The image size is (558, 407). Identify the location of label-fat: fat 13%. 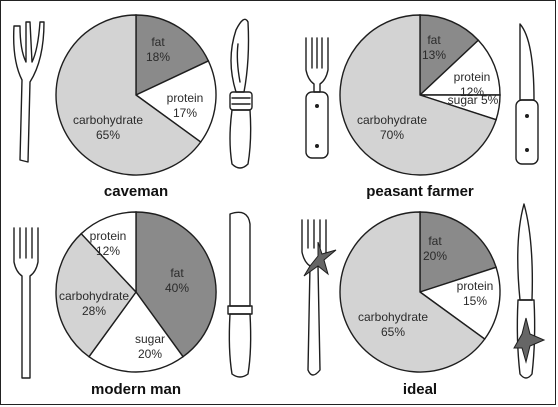
(434, 47).